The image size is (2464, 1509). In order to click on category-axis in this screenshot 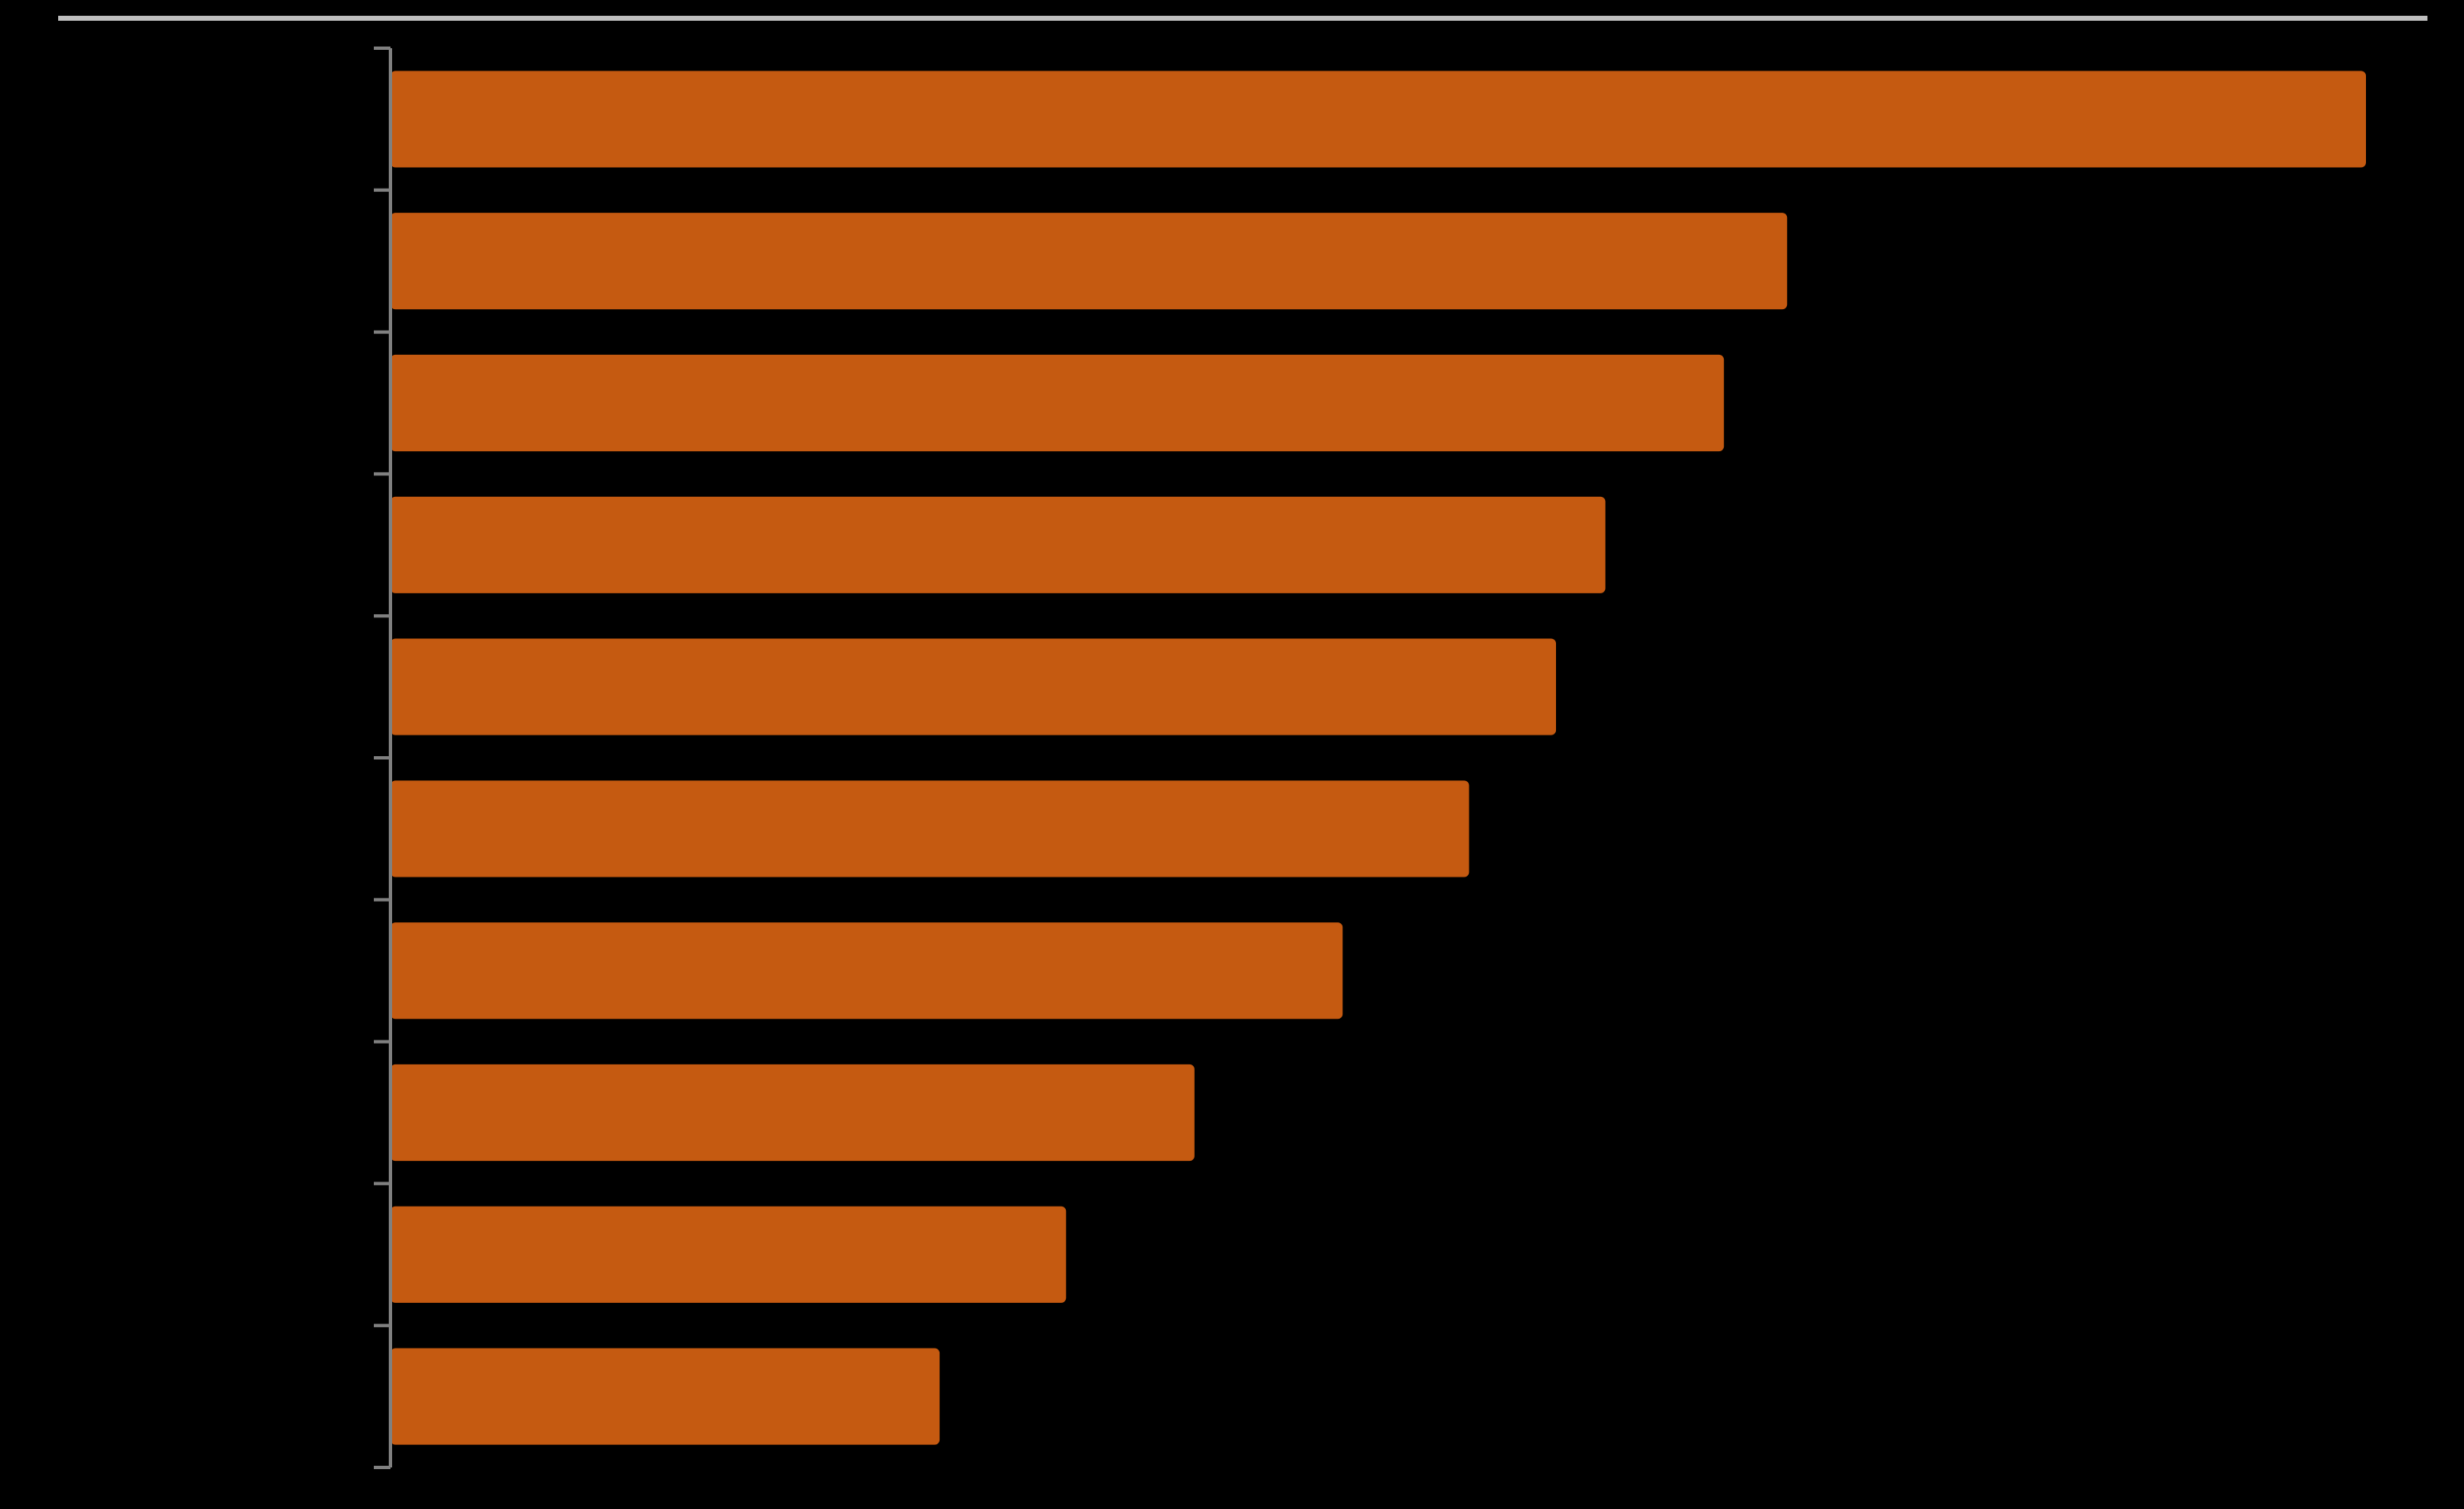, I will do `click(383, 758)`.